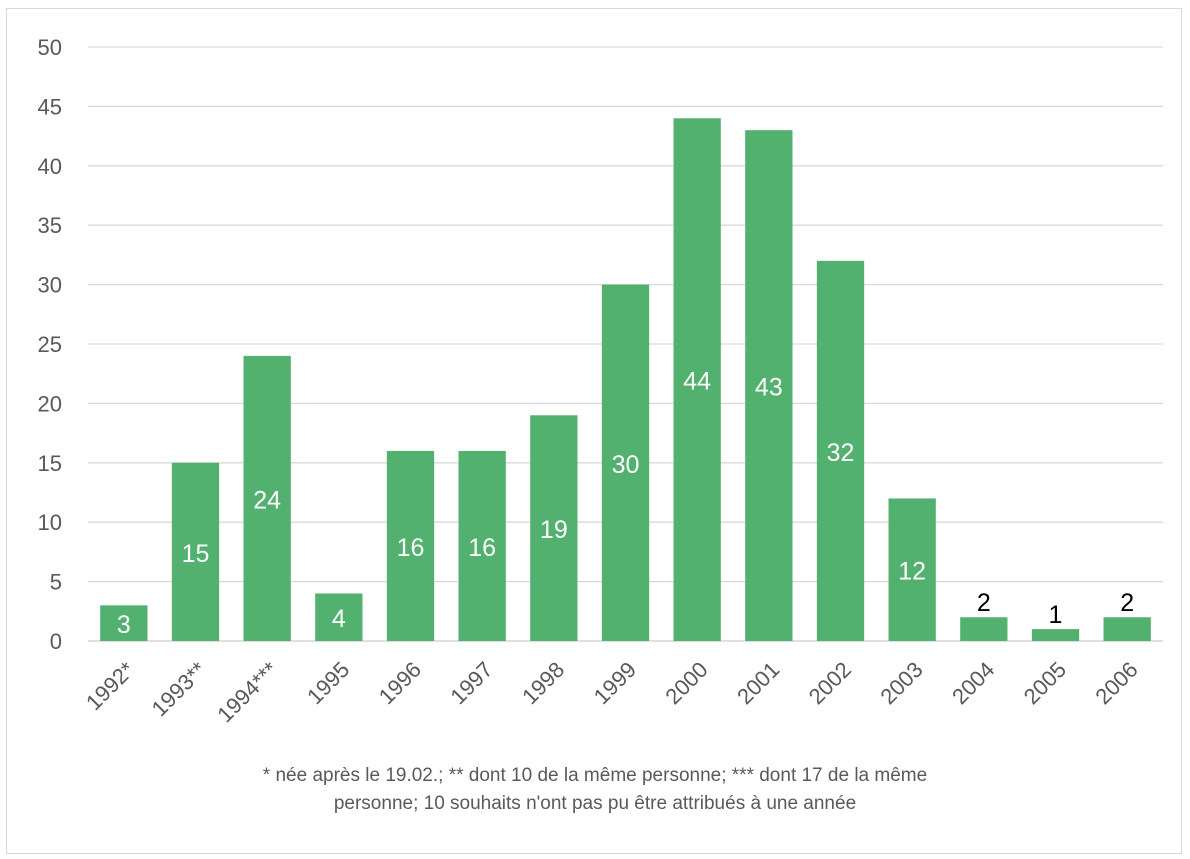 The image size is (1190, 859). Describe the element at coordinates (1045, 683) in the screenshot. I see `x-tick-label: 2005` at that location.